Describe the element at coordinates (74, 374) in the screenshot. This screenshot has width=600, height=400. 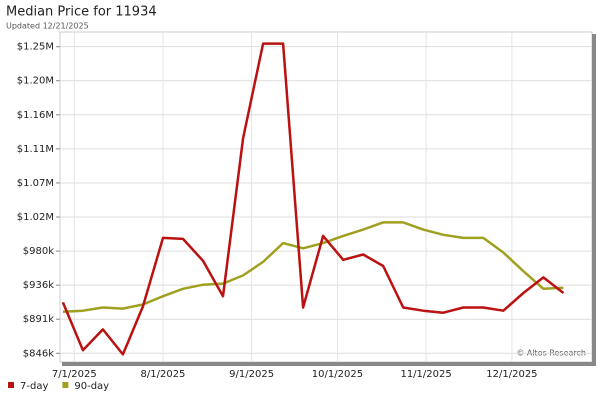
I see `x-tick-label: 7/1/2025` at that location.